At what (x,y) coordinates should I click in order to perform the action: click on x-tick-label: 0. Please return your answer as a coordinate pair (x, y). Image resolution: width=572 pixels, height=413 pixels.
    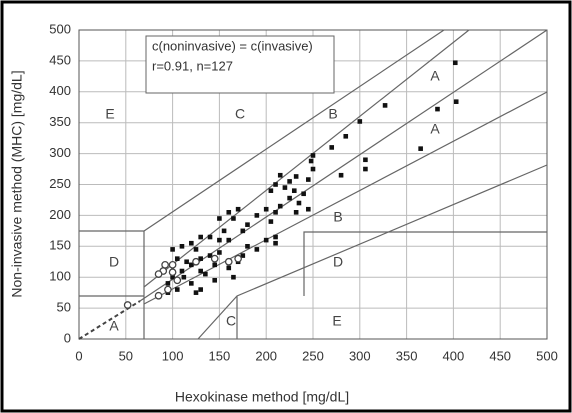
    Looking at the image, I should click on (78, 355).